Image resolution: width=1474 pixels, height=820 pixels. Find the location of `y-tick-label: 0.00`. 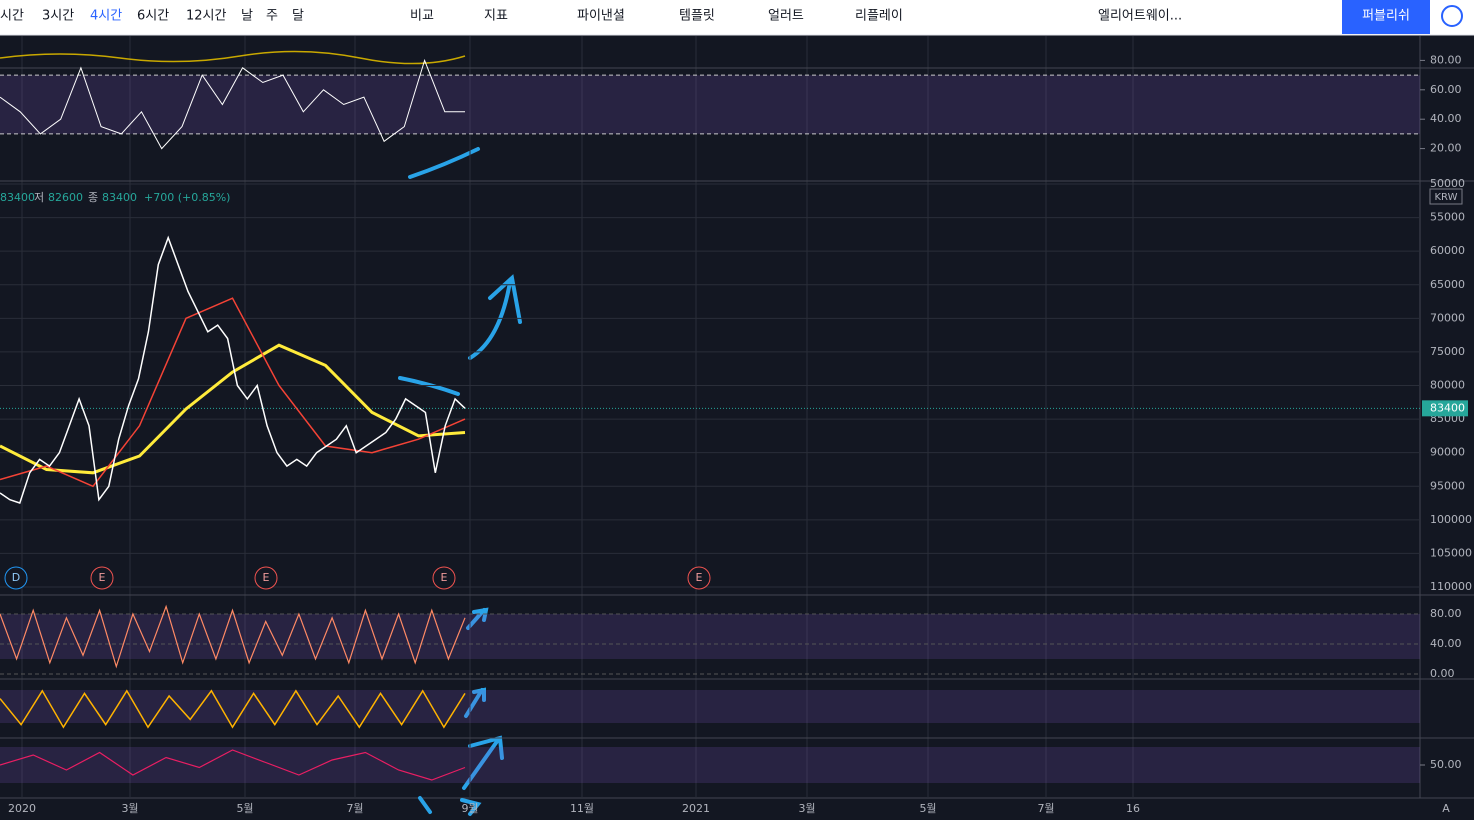

y-tick-label: 0.00 is located at coordinates (1442, 673).